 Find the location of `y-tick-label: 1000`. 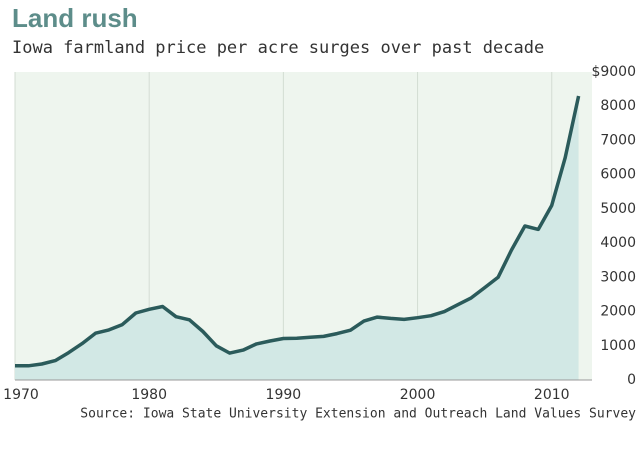

y-tick-label: 1000 is located at coordinates (618, 346).